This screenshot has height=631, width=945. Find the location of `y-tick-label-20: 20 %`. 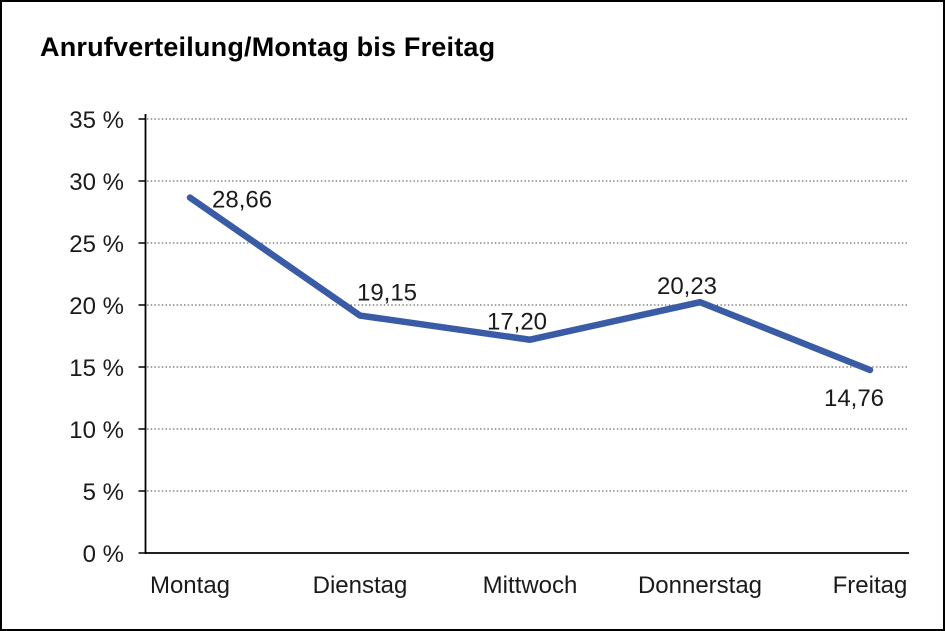

y-tick-label-20: 20 % is located at coordinates (96, 306).